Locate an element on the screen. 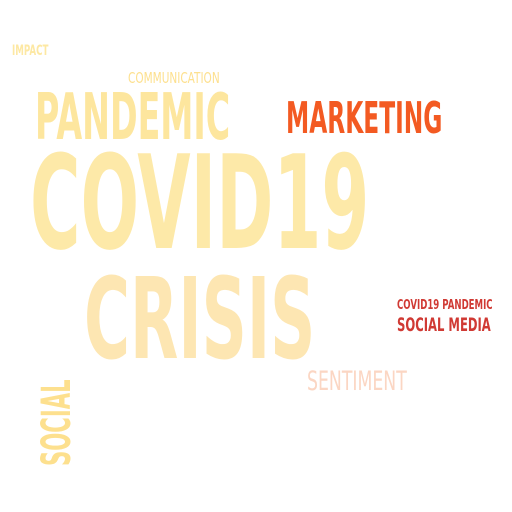 This screenshot has width=512, height=512. word-impact: IMPACT is located at coordinates (30, 51).